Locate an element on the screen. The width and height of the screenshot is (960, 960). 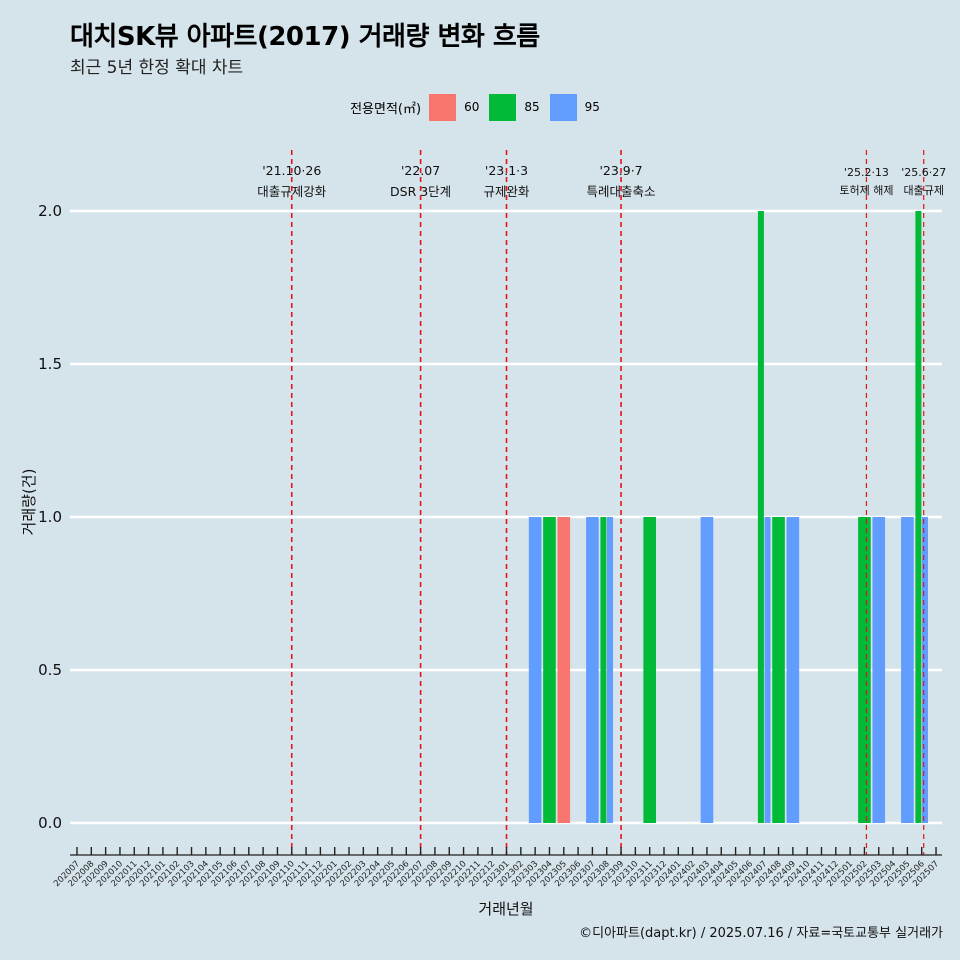
event-date-label: '23.9·7 is located at coordinates (620, 170).